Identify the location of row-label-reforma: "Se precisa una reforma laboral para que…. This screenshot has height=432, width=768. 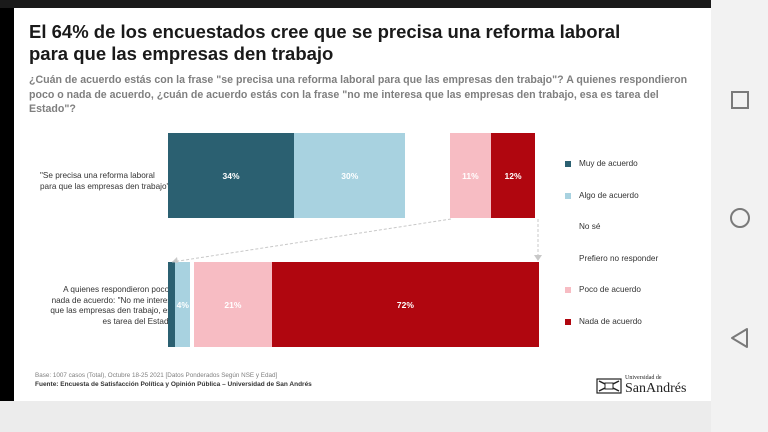
(110, 181).